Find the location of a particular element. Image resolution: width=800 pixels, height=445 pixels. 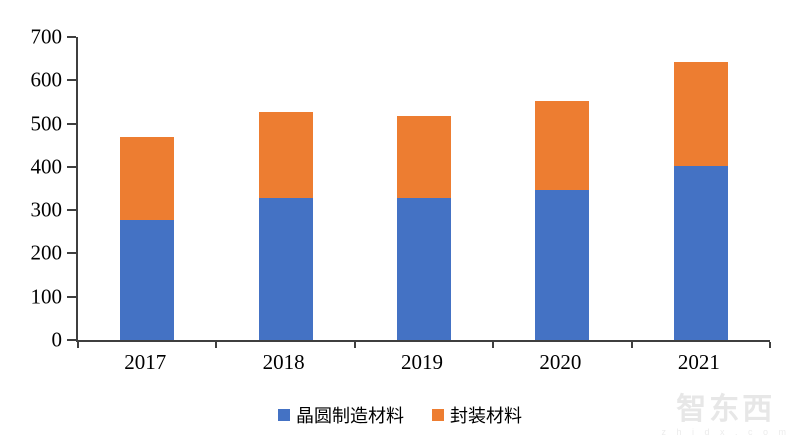

legend-label-packaging-materials: 封装材料 is located at coordinates (486, 416).